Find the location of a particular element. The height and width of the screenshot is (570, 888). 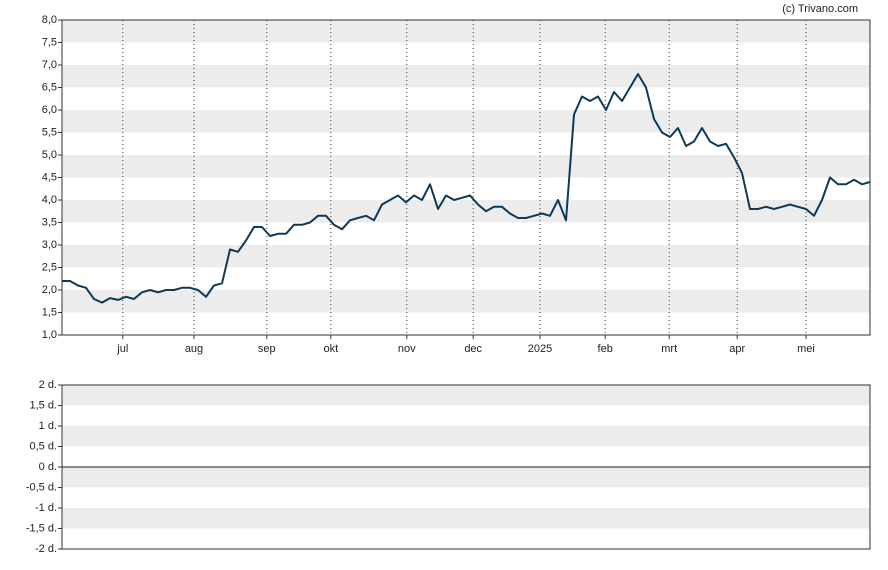

x-tick-label: nov is located at coordinates (407, 349).